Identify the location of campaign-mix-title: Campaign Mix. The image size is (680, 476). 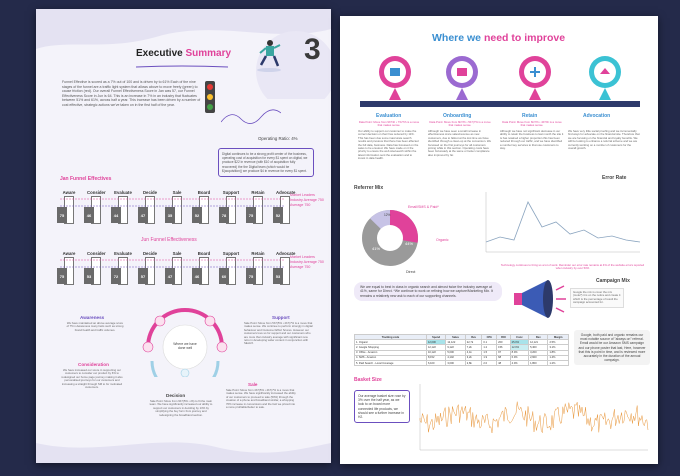
(613, 281).